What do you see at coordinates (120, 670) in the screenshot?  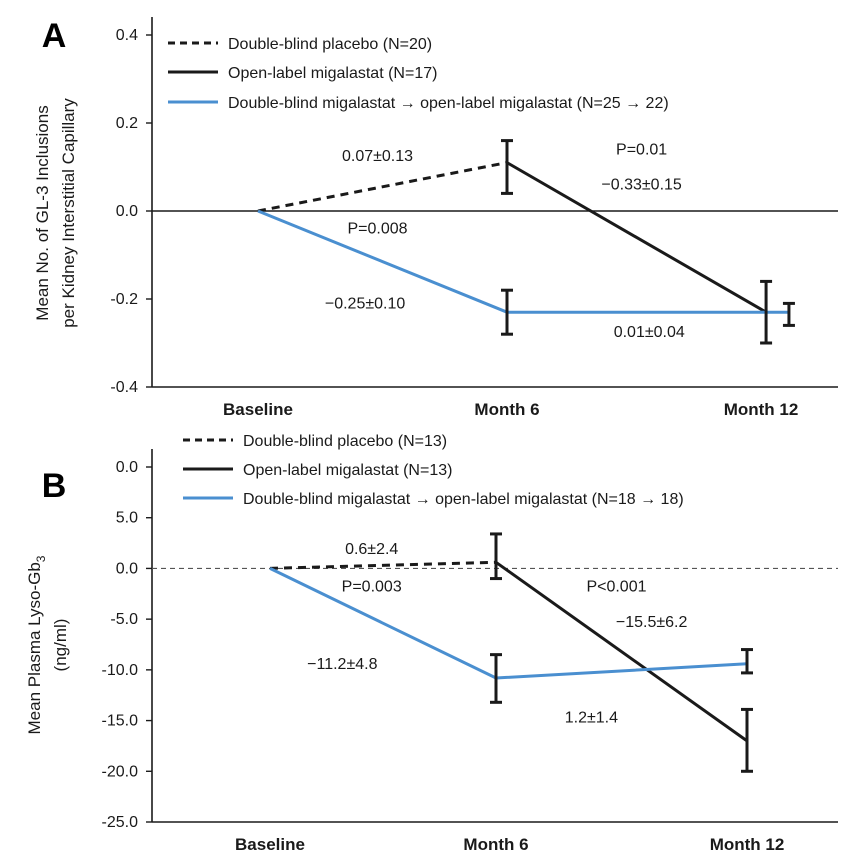 I see `y-tick-label: -10.0` at bounding box center [120, 670].